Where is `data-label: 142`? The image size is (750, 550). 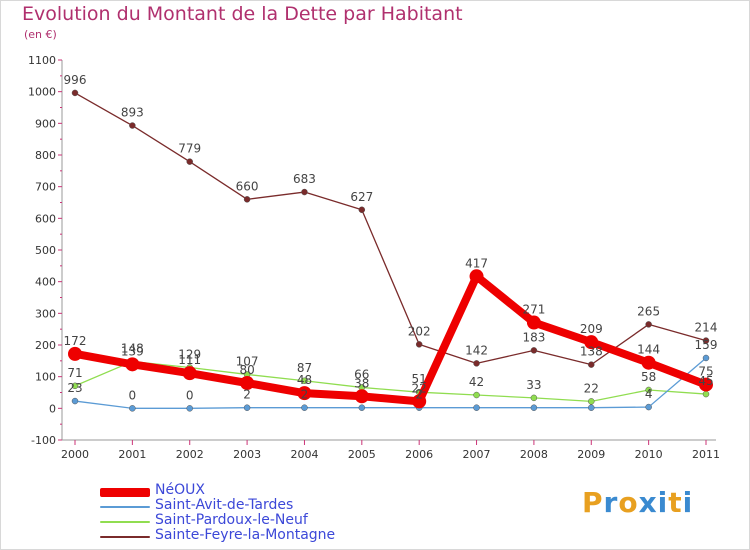
data-label: 142 is located at coordinates (476, 350).